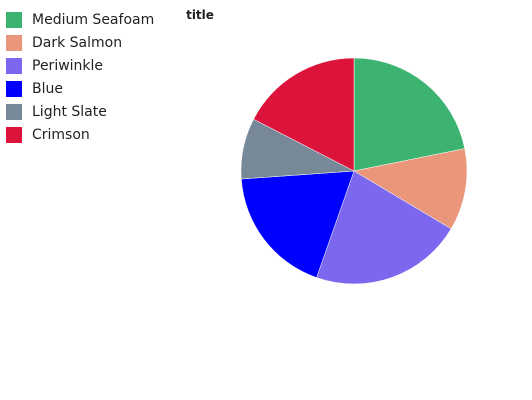  I want to click on legend-label: Crimson, so click(61, 134).